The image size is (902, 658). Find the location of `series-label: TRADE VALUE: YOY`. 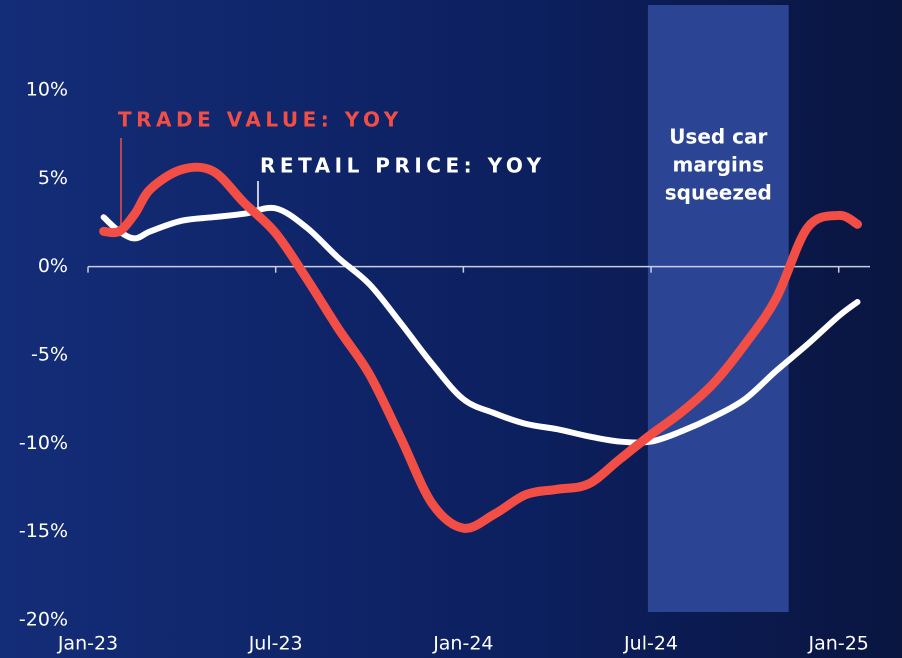

series-label: TRADE VALUE: YOY is located at coordinates (260, 120).